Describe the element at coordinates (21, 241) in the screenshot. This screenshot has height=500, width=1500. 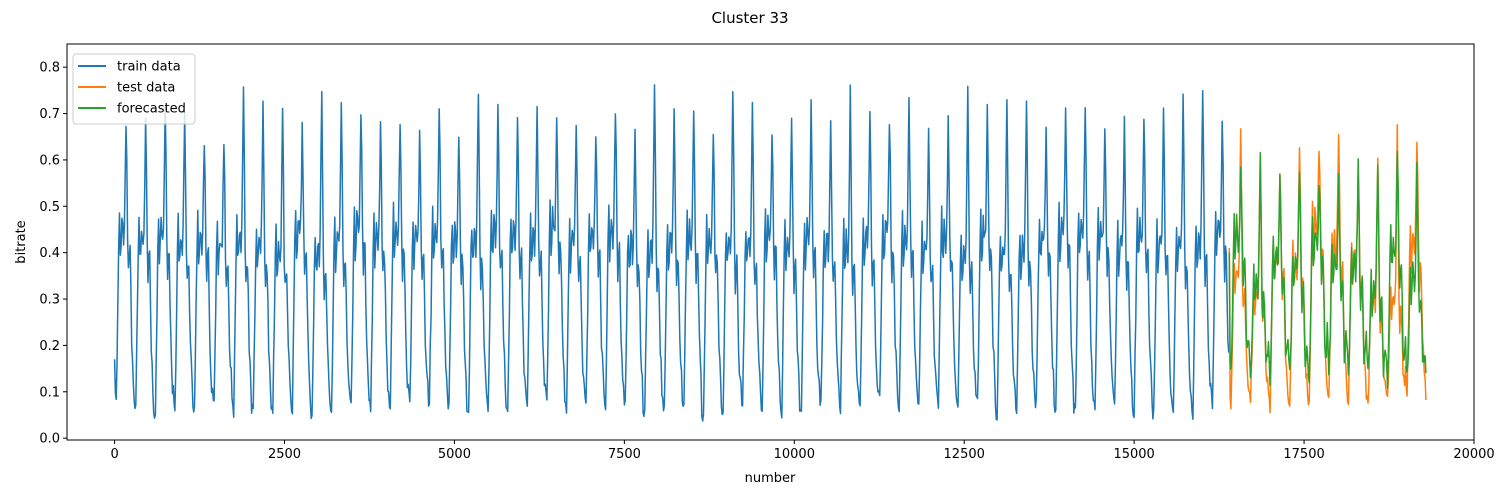
I see `y-axis-title: bitrate` at that location.